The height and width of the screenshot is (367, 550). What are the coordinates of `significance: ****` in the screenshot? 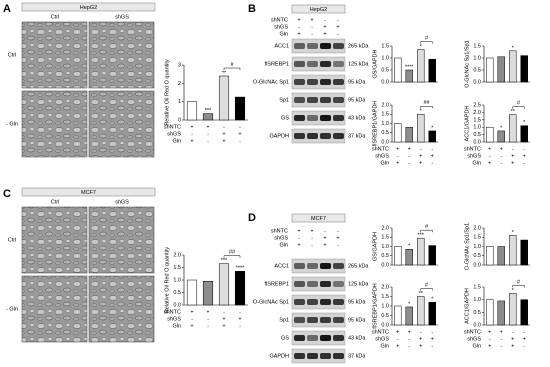 It's located at (409, 67).